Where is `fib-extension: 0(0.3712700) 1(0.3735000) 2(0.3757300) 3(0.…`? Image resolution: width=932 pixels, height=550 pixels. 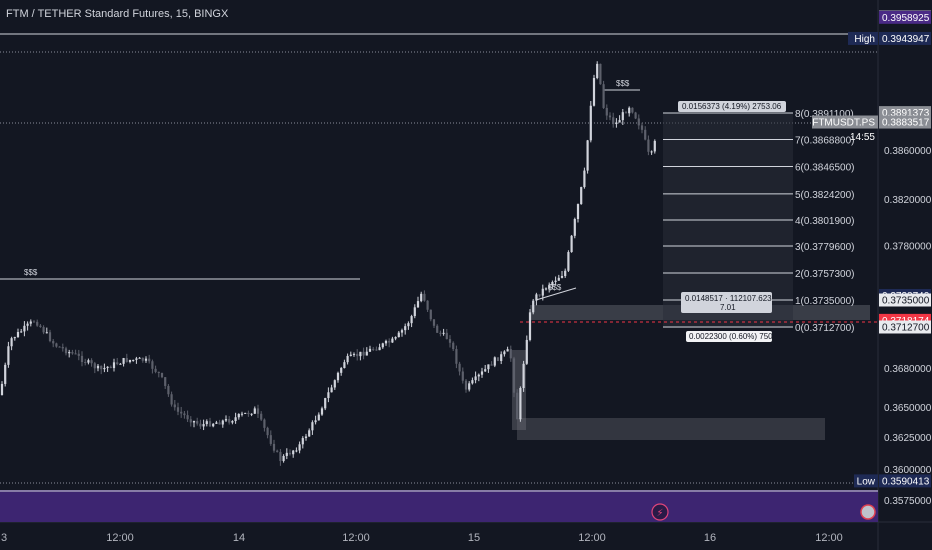
fib-extension: 0(0.3712700) 1(0.3735000) 2(0.3757300) 3(0.… is located at coordinates (759, 221).